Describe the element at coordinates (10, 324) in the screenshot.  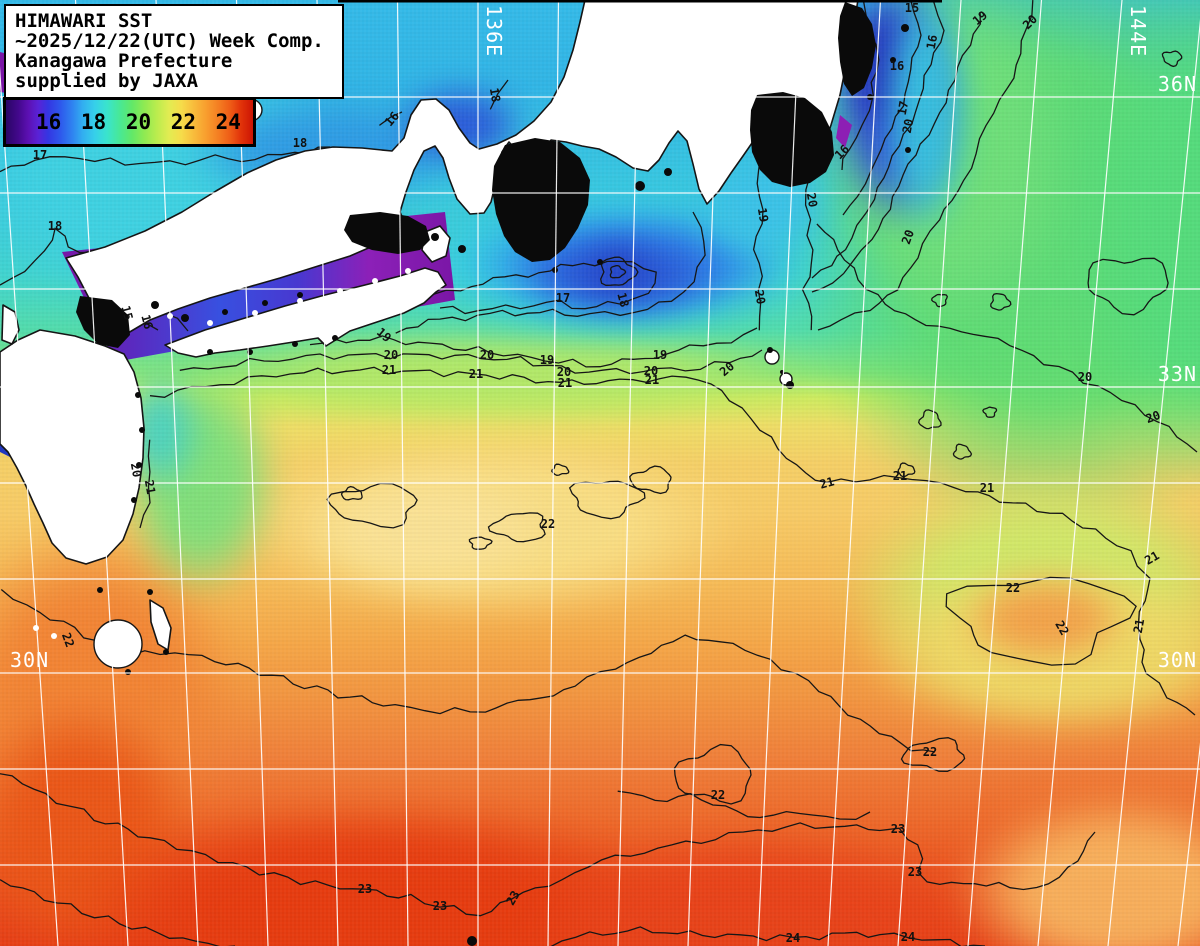
I see `land-tsushima` at that location.